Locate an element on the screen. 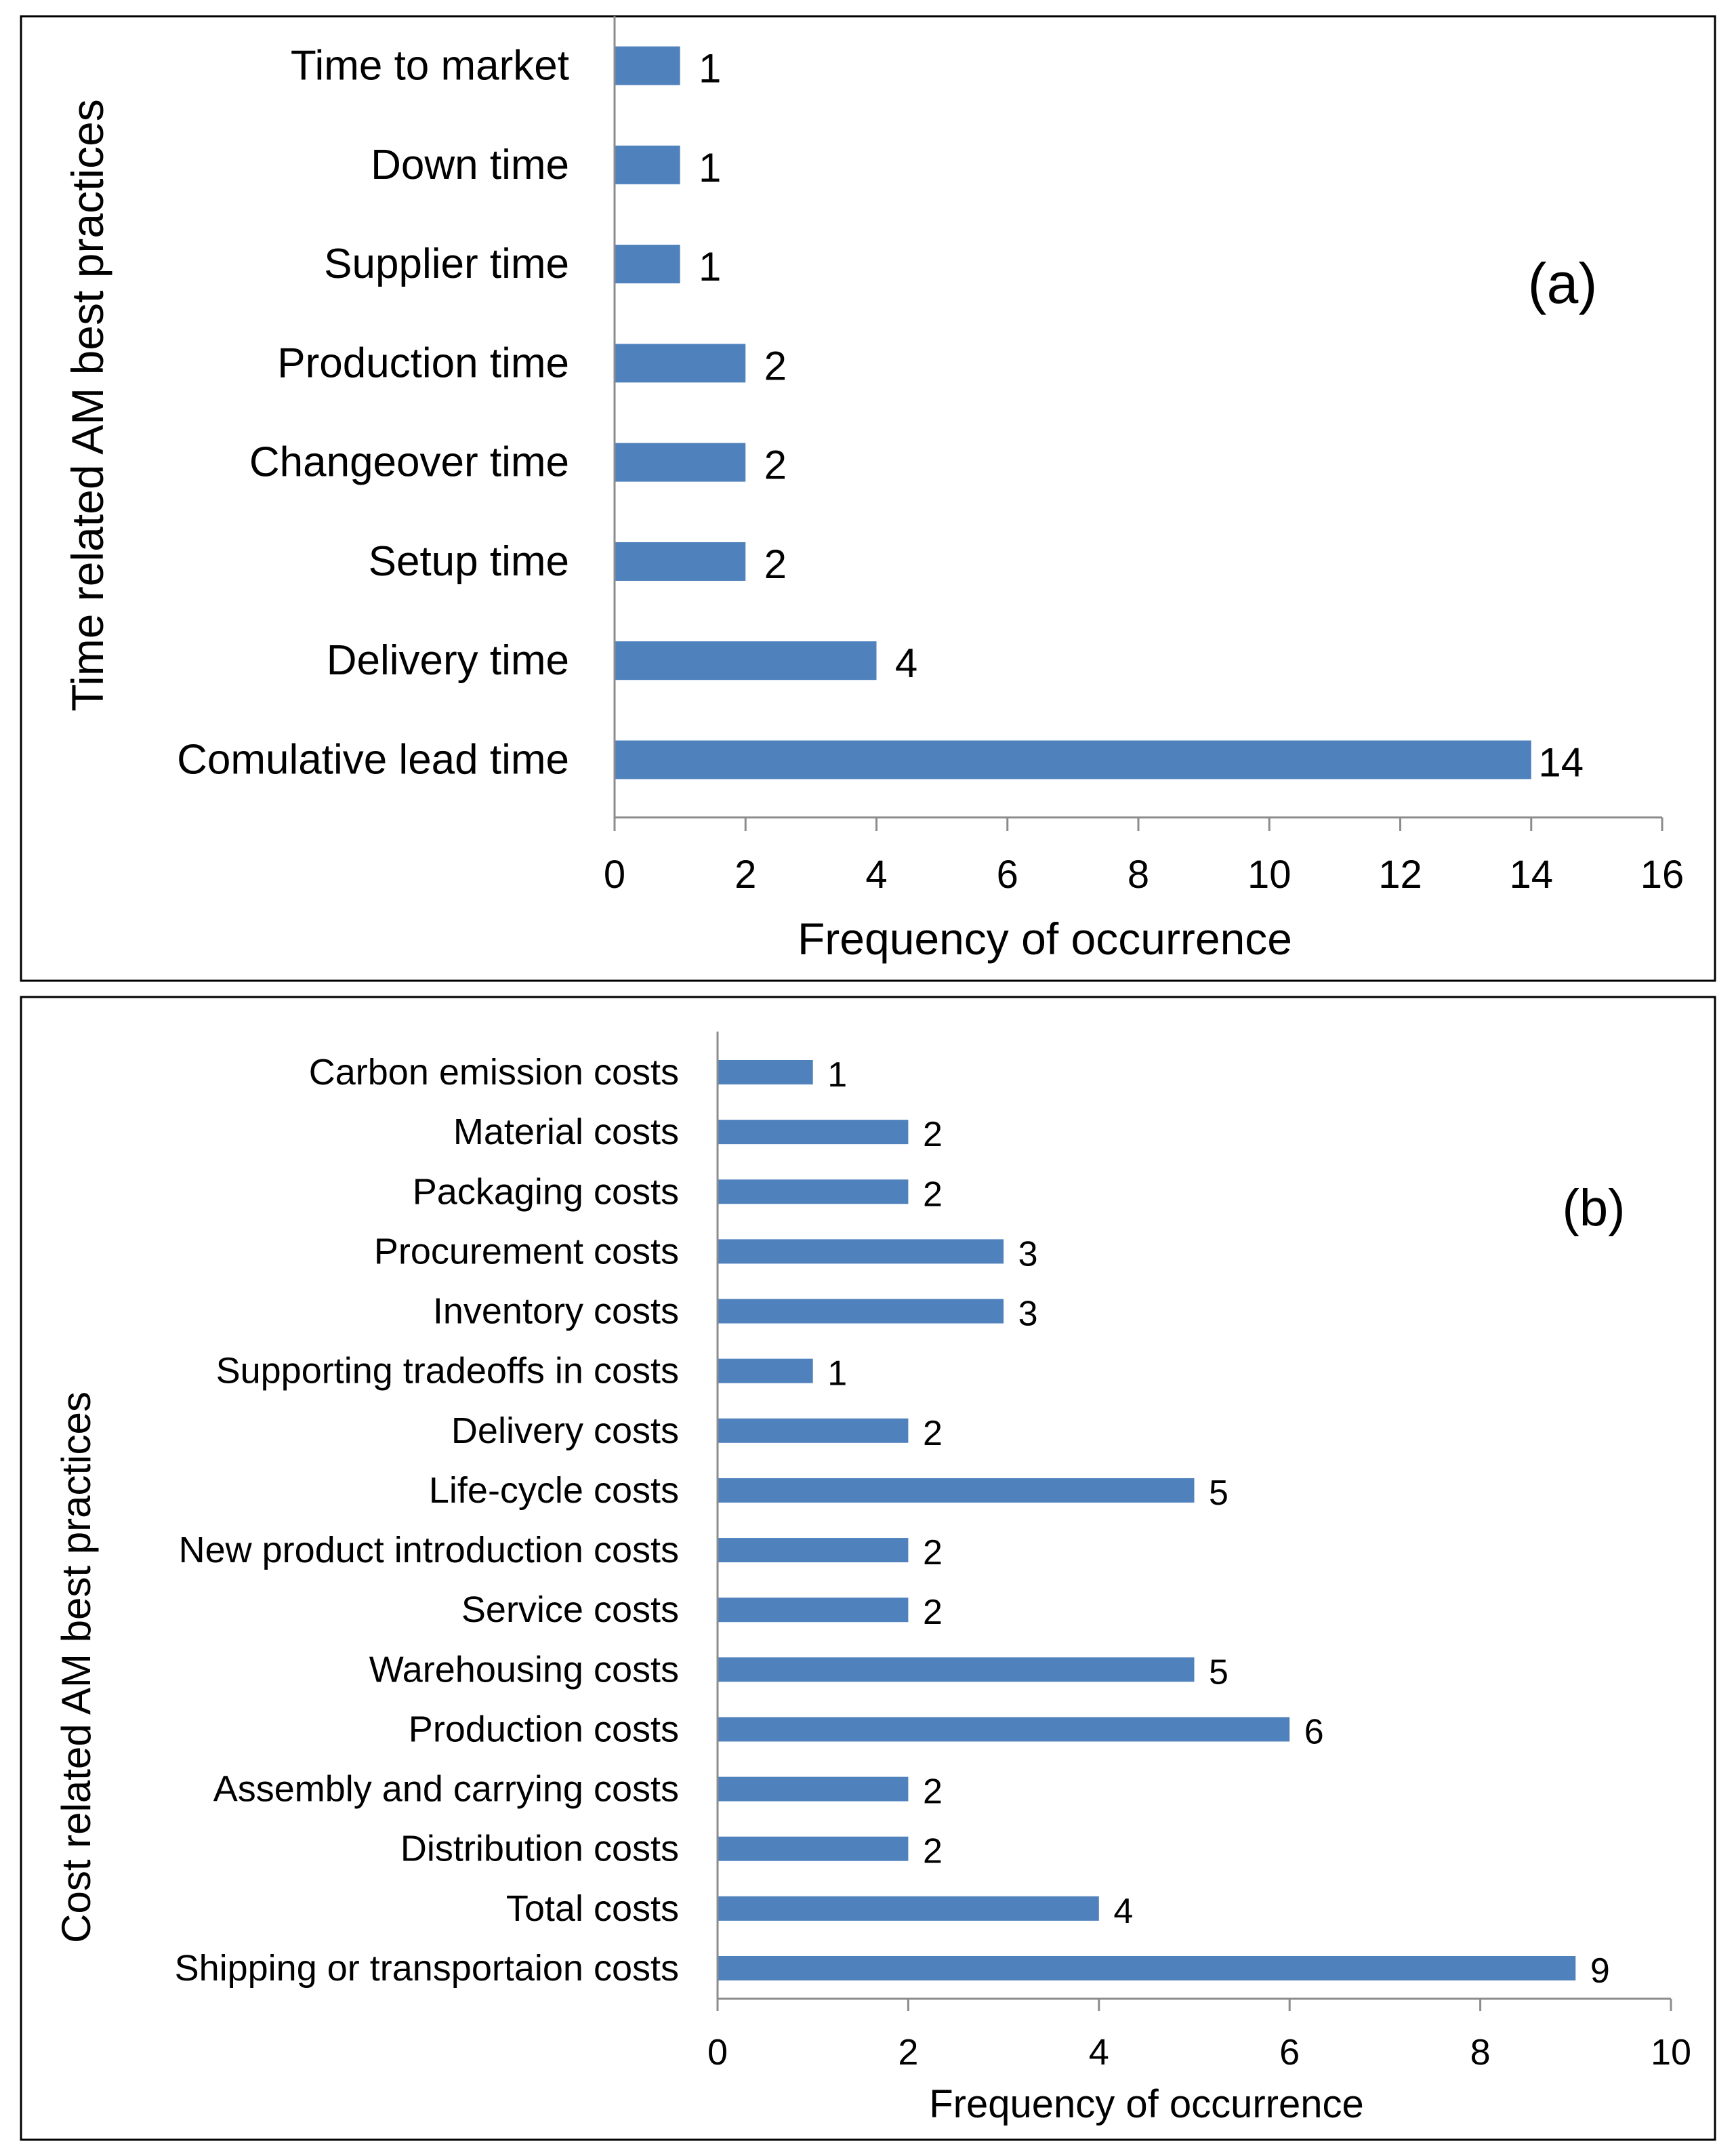 The width and height of the screenshot is (1736, 2156). chart-b-bar-life-cycle-costs is located at coordinates (956, 1491).